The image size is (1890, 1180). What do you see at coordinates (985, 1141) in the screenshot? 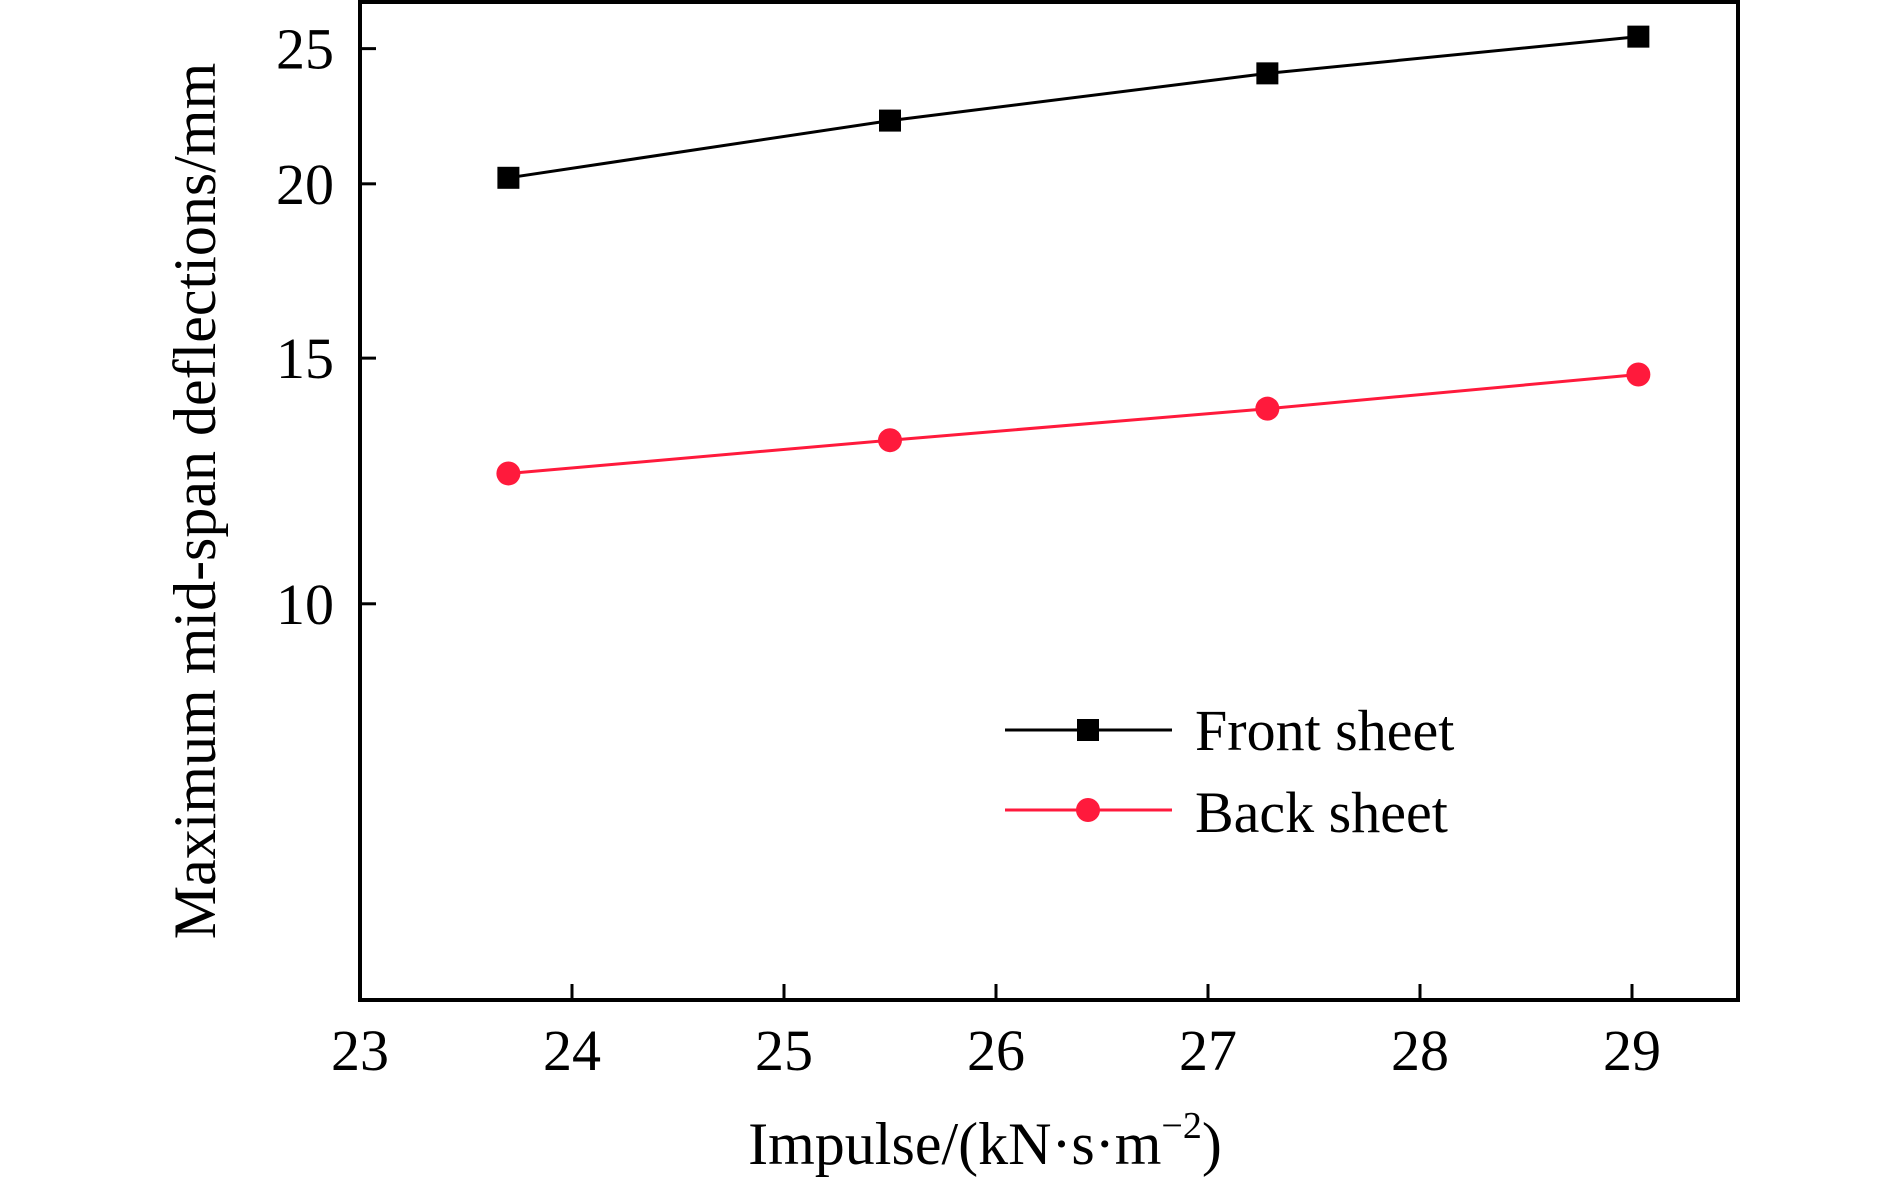
I see `x-axis-title: Impulse/(kN·s·m−2)` at bounding box center [985, 1141].